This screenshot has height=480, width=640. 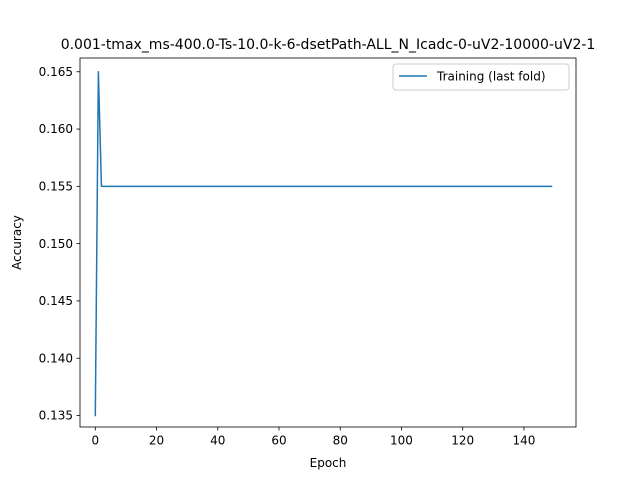 I want to click on y-tick-label: 0.150, so click(x=56, y=244).